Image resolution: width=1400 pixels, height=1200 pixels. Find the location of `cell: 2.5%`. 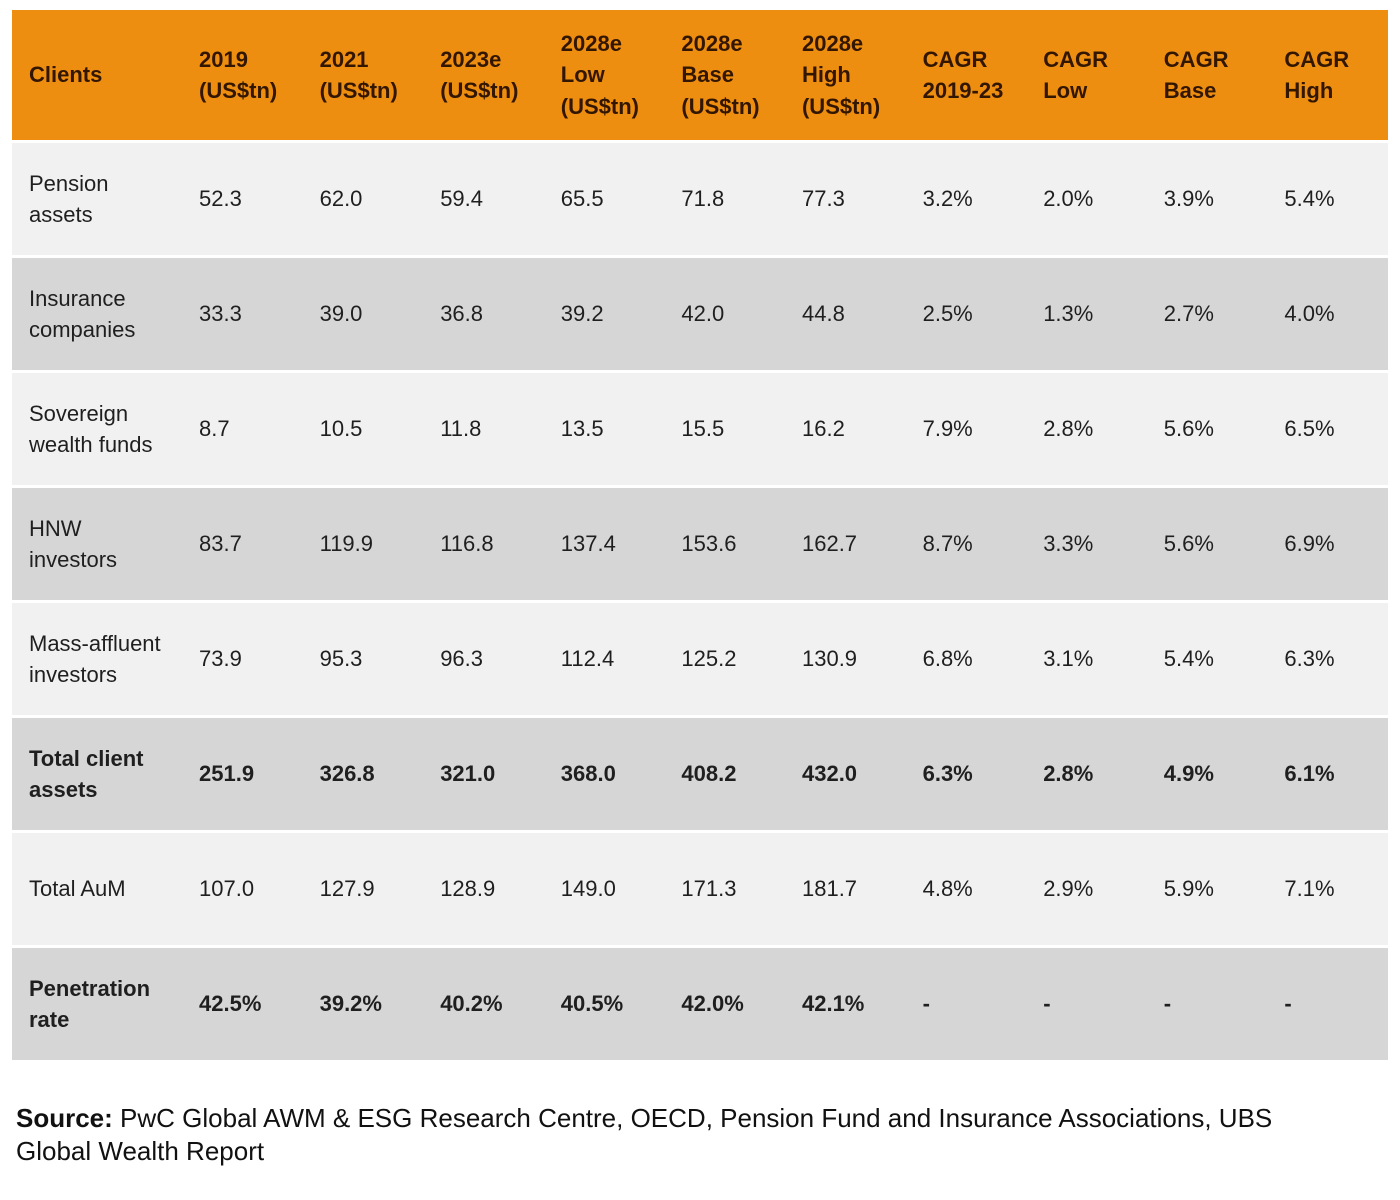

cell: 2.5% is located at coordinates (966, 314).